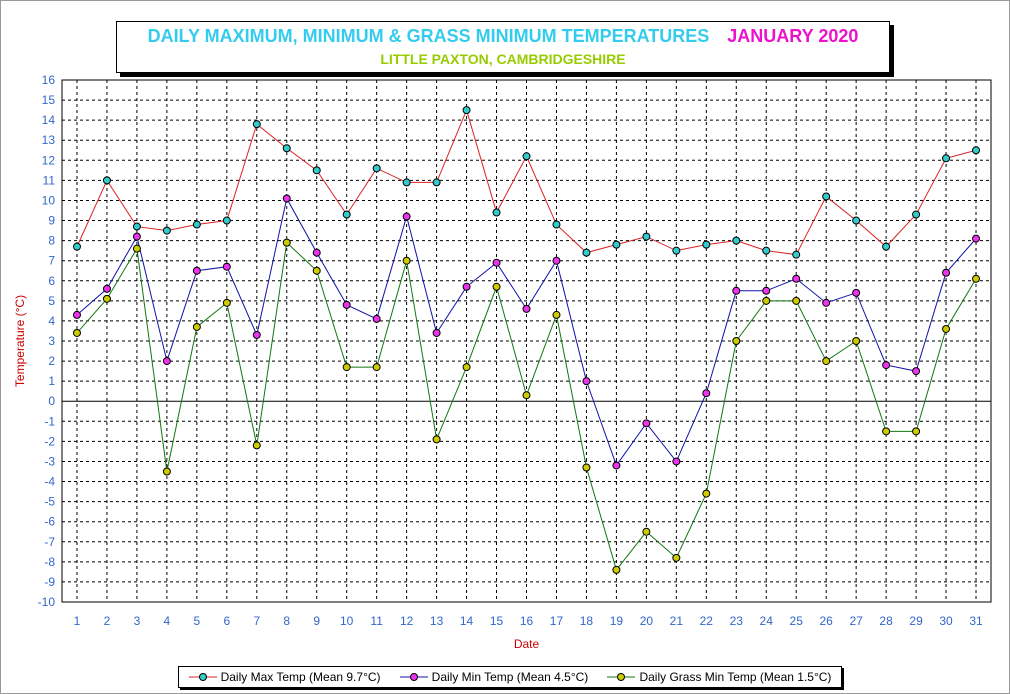  Describe the element at coordinates (719, 677) in the screenshot. I see `legend-item-2: Daily Grass Min Temp (Mean 1.5°C)` at that location.